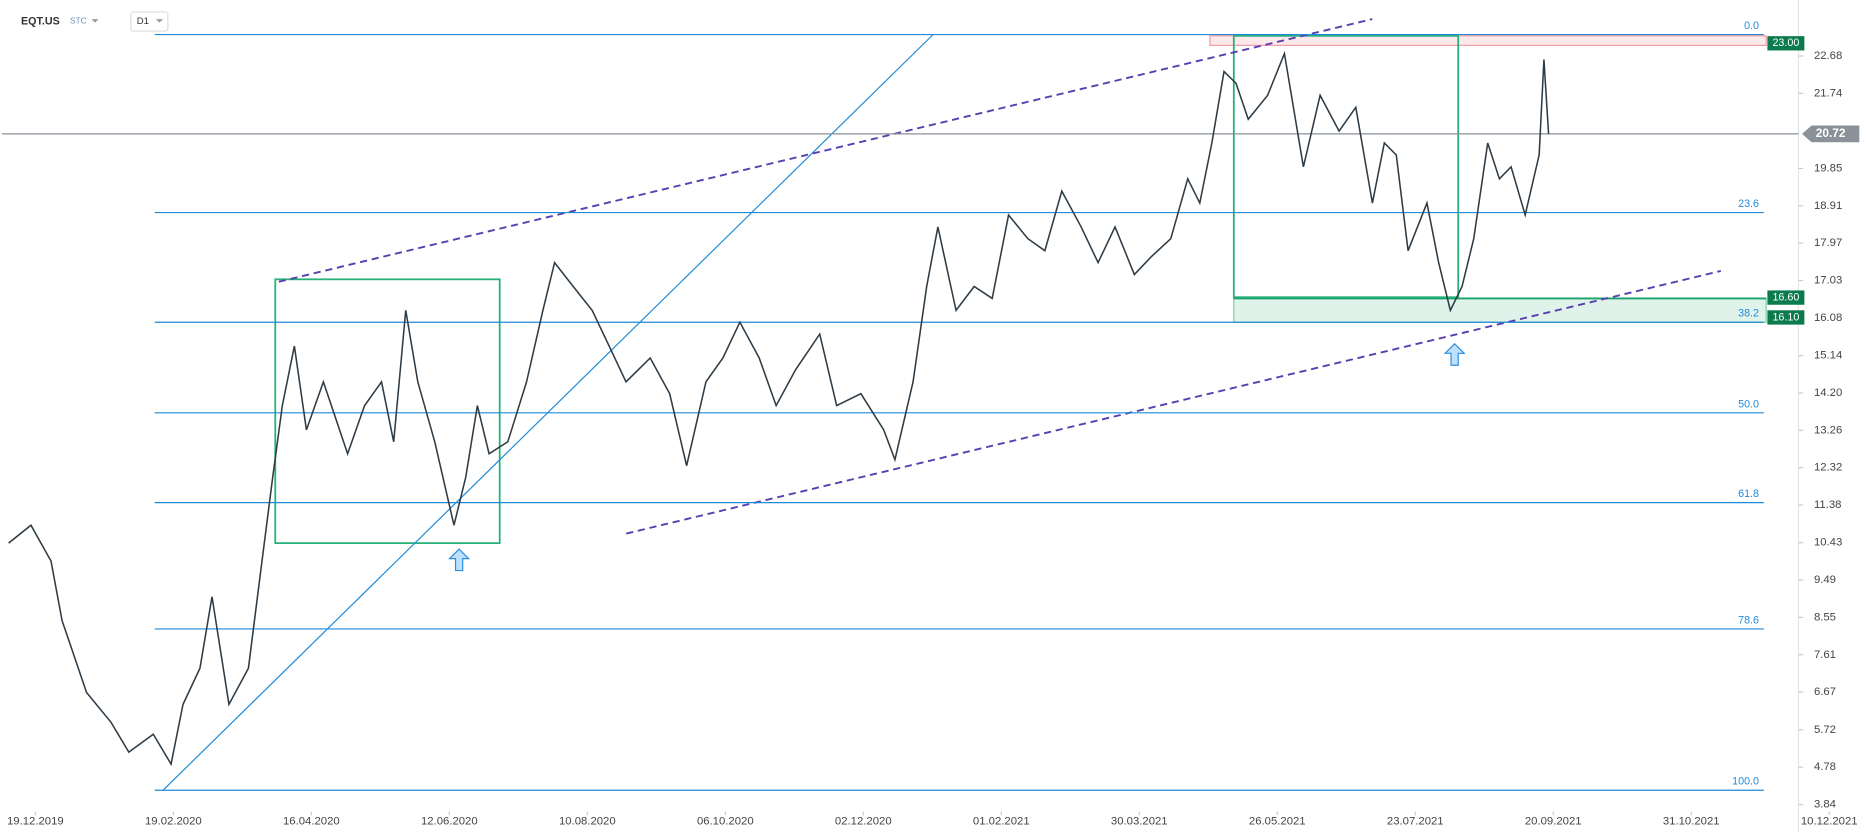  Describe the element at coordinates (1748, 404) in the screenshot. I see `fib-label: 50.0` at that location.